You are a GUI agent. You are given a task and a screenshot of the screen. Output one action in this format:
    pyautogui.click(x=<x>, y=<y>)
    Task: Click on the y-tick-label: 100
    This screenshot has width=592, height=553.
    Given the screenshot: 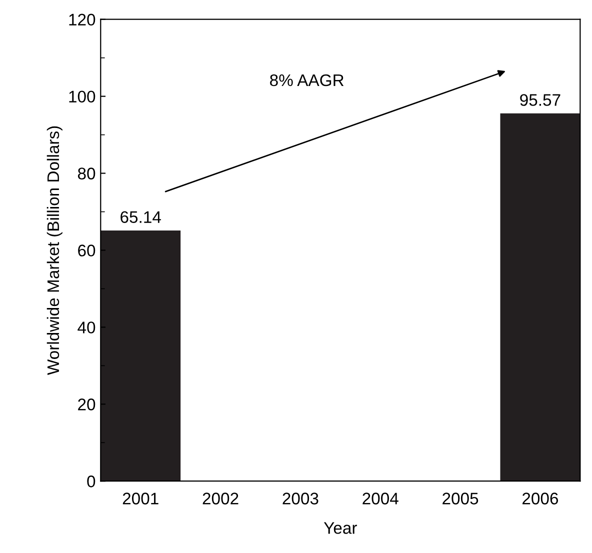 What is the action you would take?
    pyautogui.click(x=82, y=96)
    